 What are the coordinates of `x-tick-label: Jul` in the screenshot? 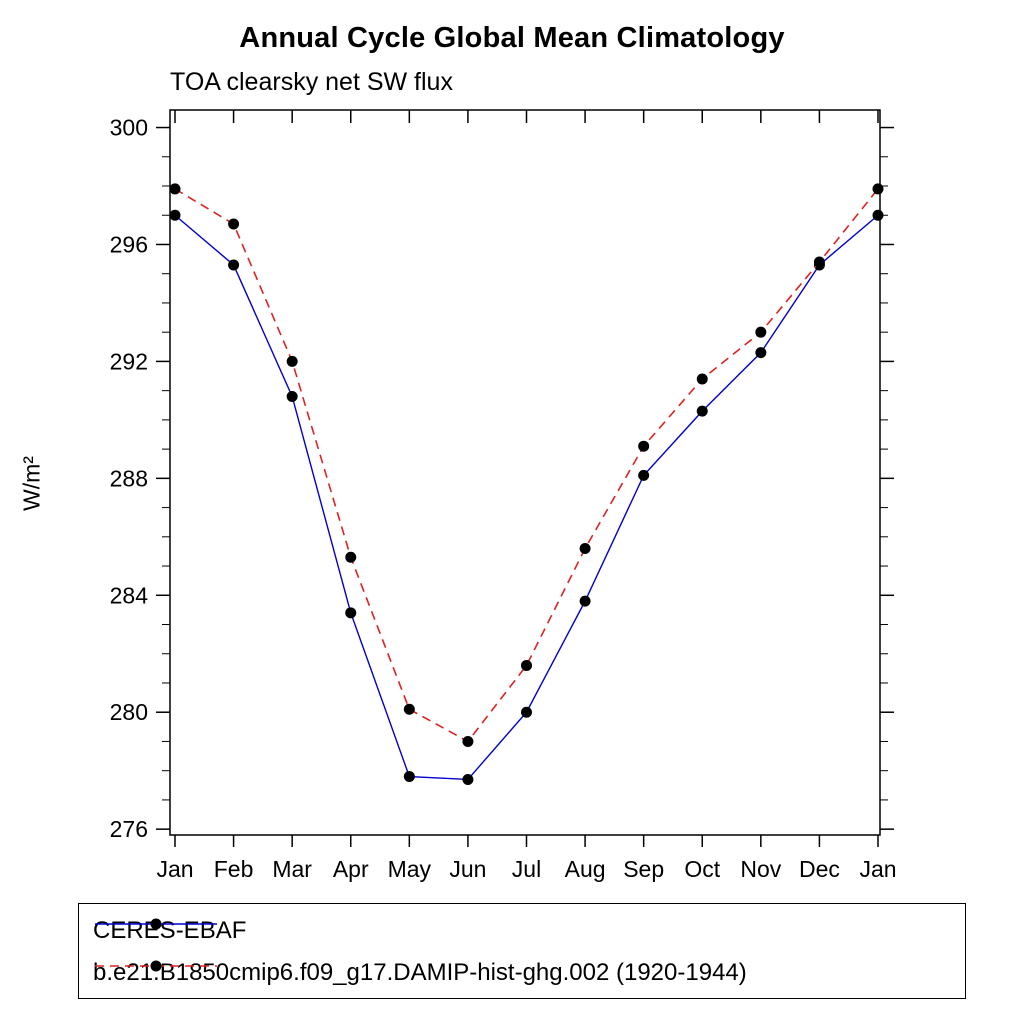 It's located at (526, 869).